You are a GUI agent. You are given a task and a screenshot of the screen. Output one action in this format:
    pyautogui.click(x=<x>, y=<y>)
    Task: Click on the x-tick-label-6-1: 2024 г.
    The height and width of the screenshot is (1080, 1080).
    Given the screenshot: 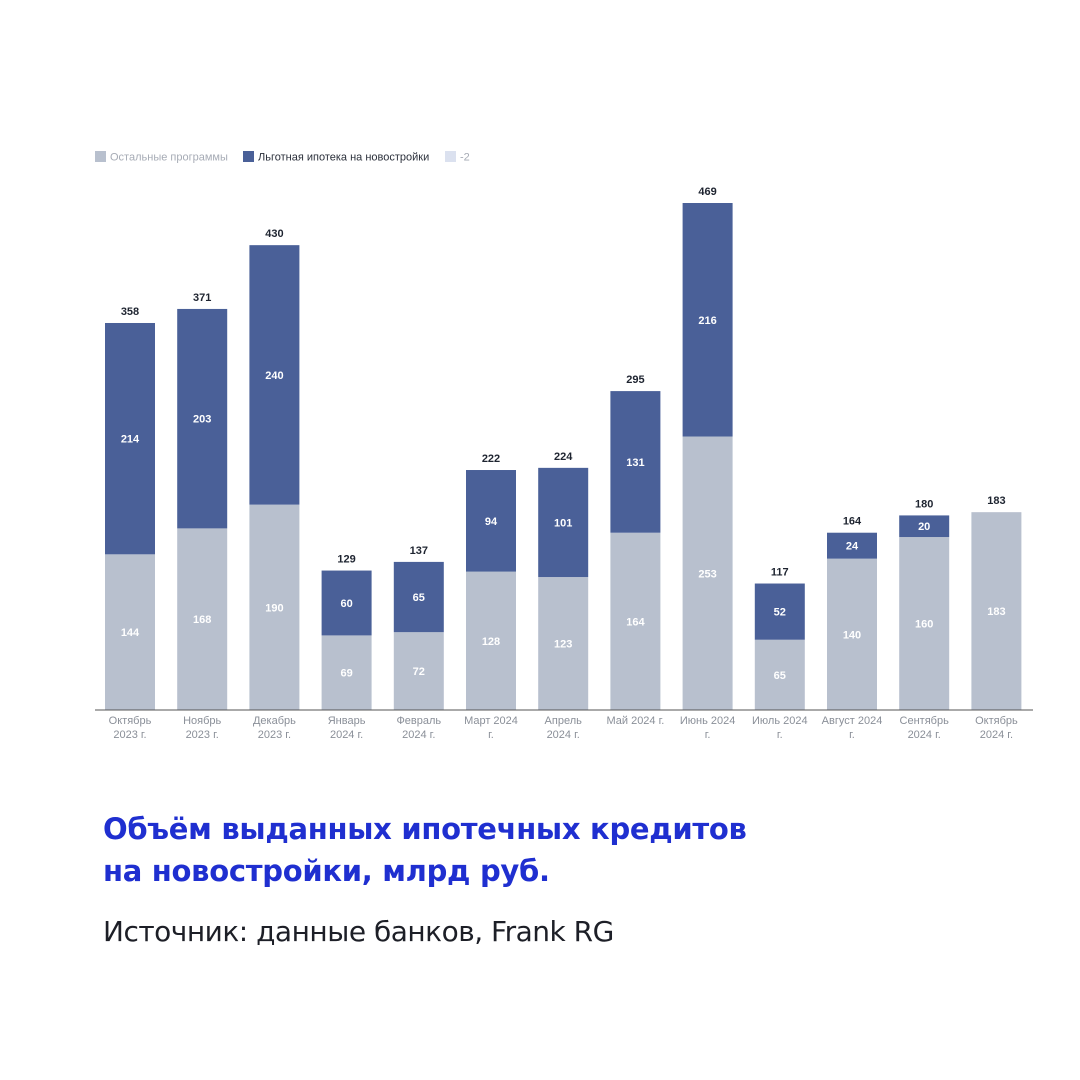 What is the action you would take?
    pyautogui.click(x=563, y=735)
    